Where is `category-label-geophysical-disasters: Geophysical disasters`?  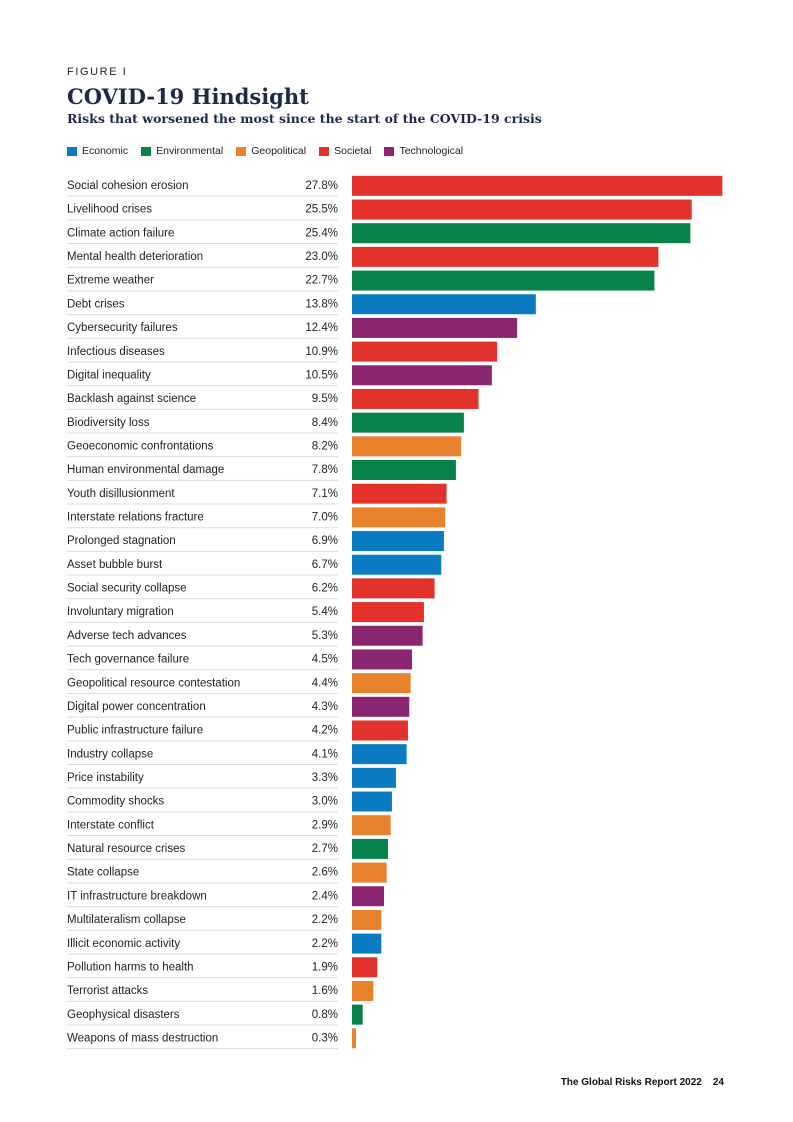
category-label-geophysical-disasters: Geophysical disasters is located at coordinates (123, 1015).